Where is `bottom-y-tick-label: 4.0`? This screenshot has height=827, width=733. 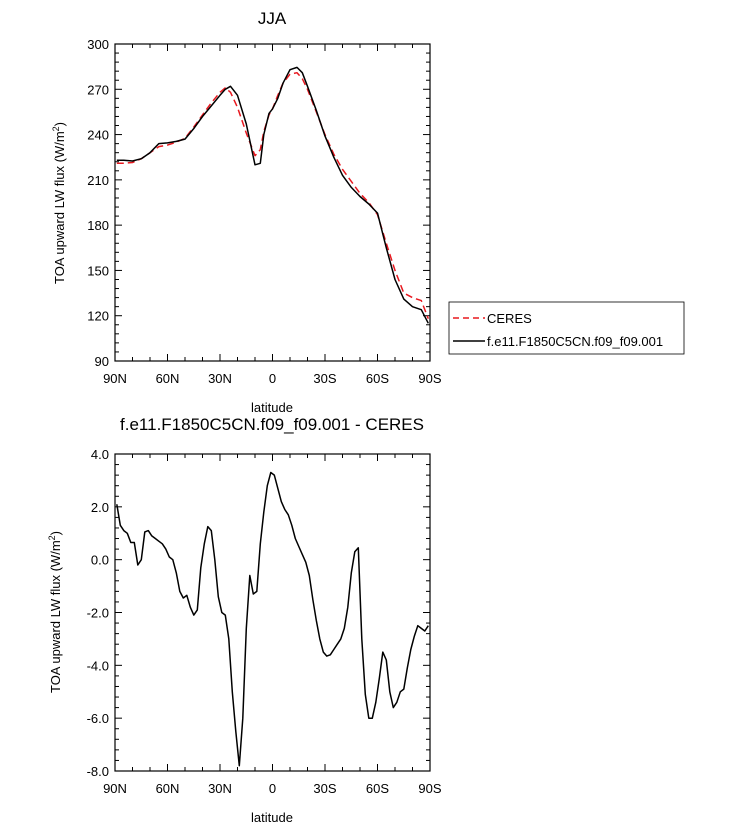
bottom-y-tick-label: 4.0 is located at coordinates (100, 454).